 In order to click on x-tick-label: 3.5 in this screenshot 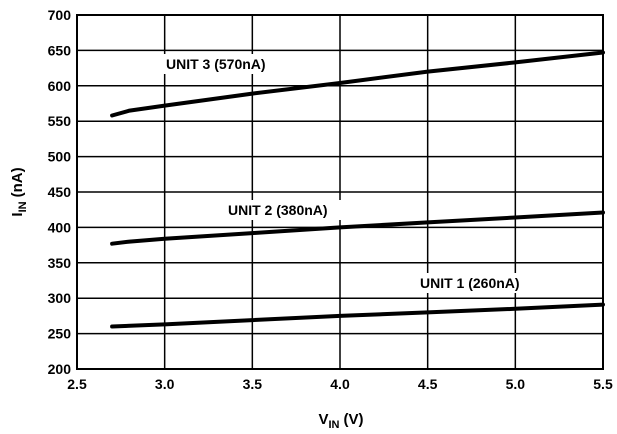, I will do `click(253, 384)`.